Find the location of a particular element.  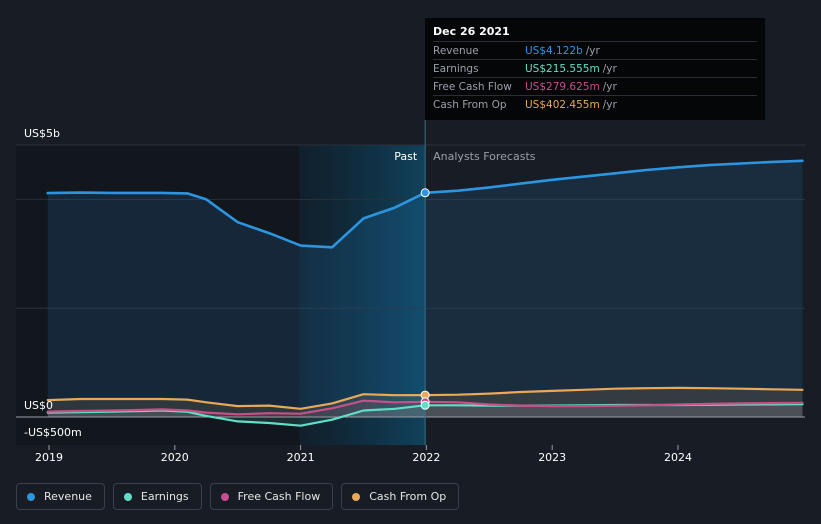

legend-label: Revenue is located at coordinates (68, 496).